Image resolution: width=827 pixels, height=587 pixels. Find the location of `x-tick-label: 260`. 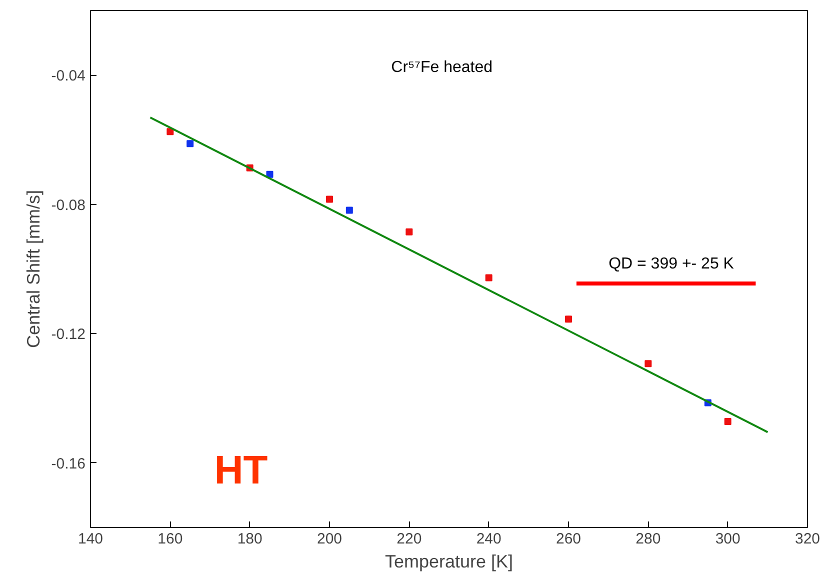

x-tick-label: 260 is located at coordinates (569, 539).